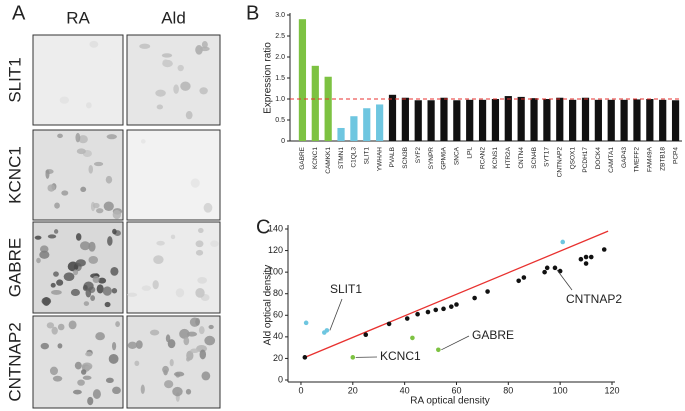 The image size is (685, 411). What do you see at coordinates (280, 99) in the screenshot?
I see `y-tick-label: 1.0` at bounding box center [280, 99].